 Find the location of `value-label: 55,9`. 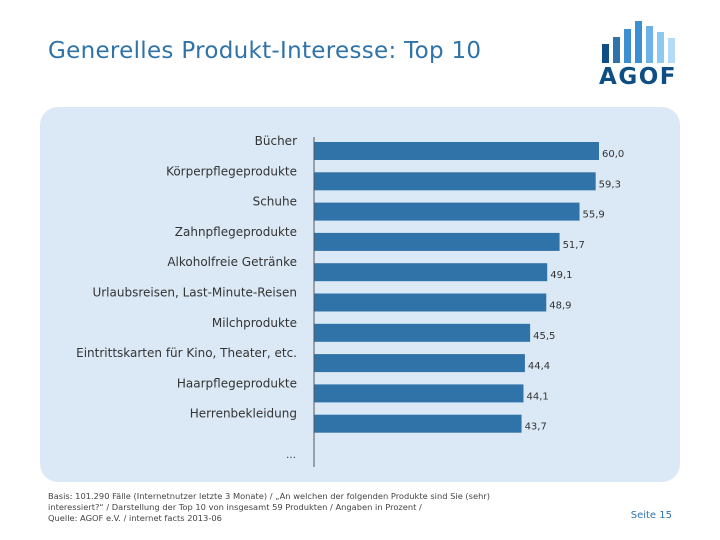

value-label: 55,9 is located at coordinates (594, 215).